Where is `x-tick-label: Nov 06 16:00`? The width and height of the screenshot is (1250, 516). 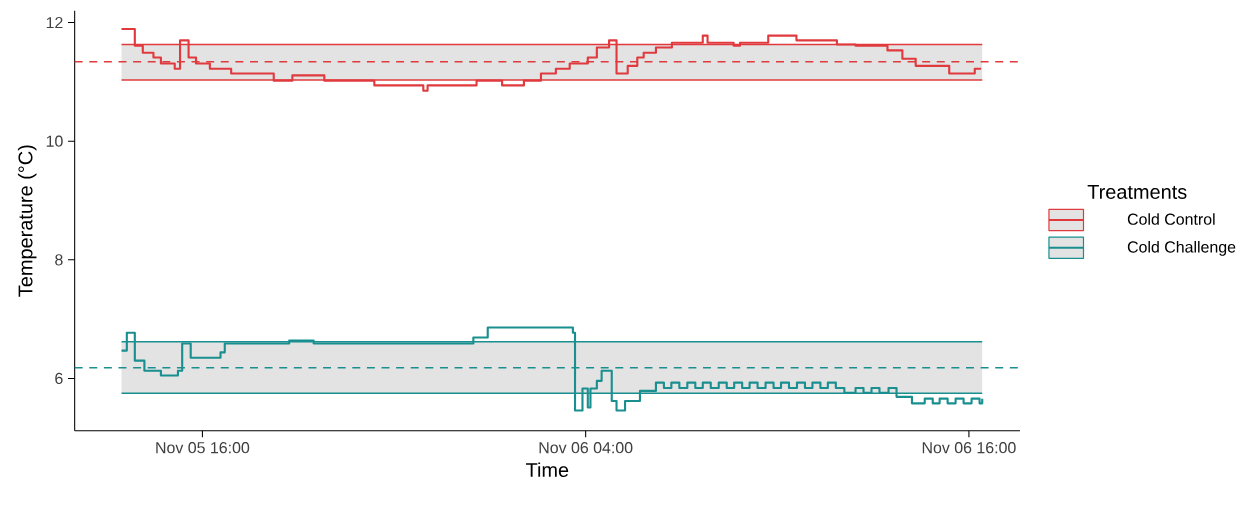 x-tick-label: Nov 06 16:00 is located at coordinates (969, 448).